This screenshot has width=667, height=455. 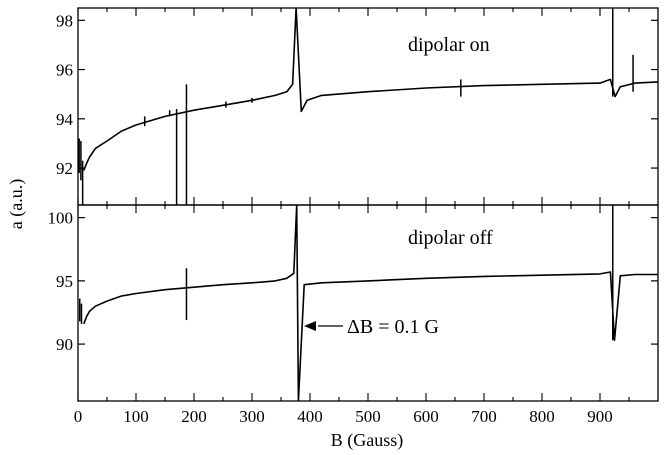 What do you see at coordinates (426, 416) in the screenshot?
I see `x-tick-label-600: 600` at bounding box center [426, 416].